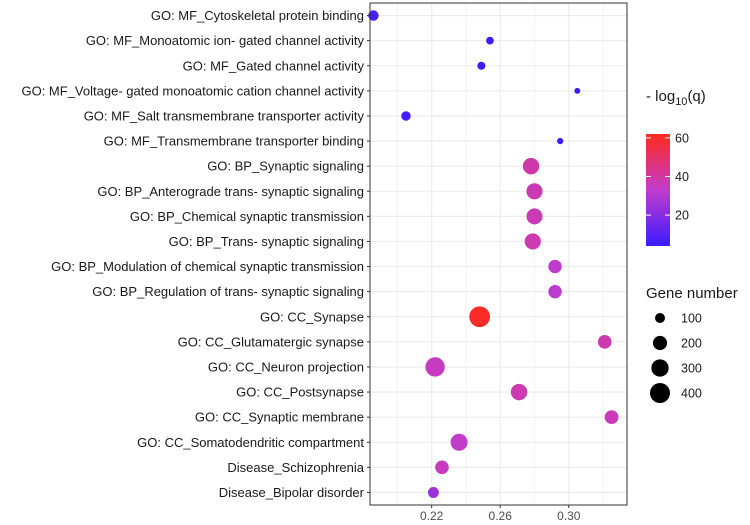  Describe the element at coordinates (692, 293) in the screenshot. I see `size-legend-title: Gene number` at that location.